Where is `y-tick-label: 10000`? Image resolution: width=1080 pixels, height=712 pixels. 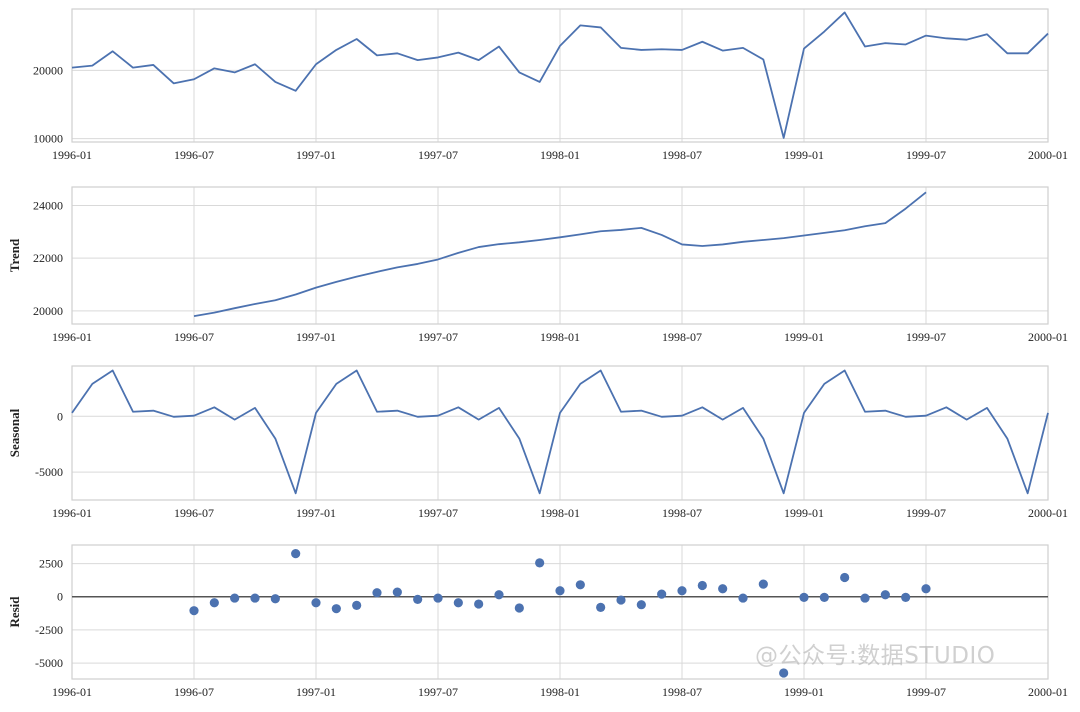
y-tick-label: 10000 is located at coordinates (48, 139).